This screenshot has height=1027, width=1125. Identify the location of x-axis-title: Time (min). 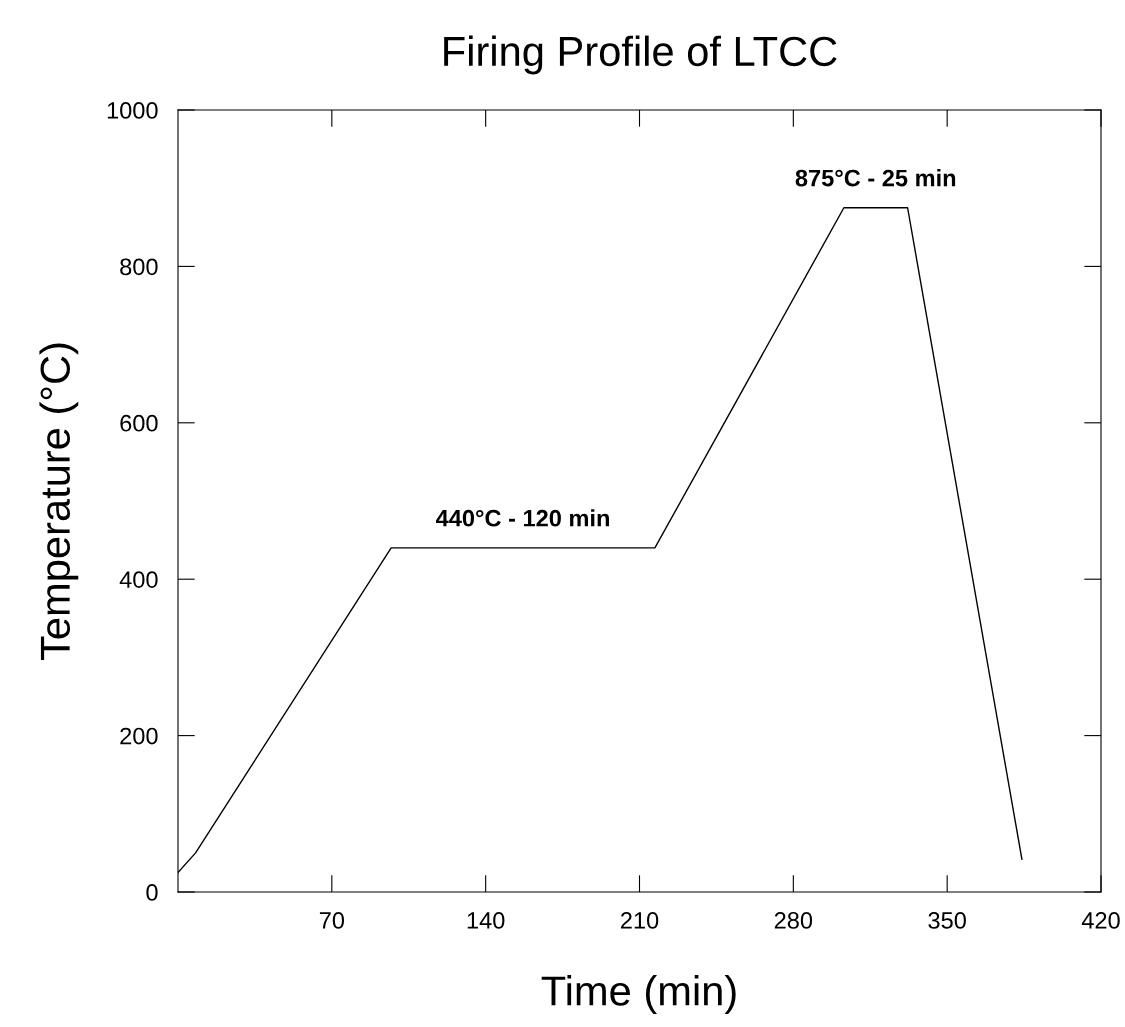
(638, 994).